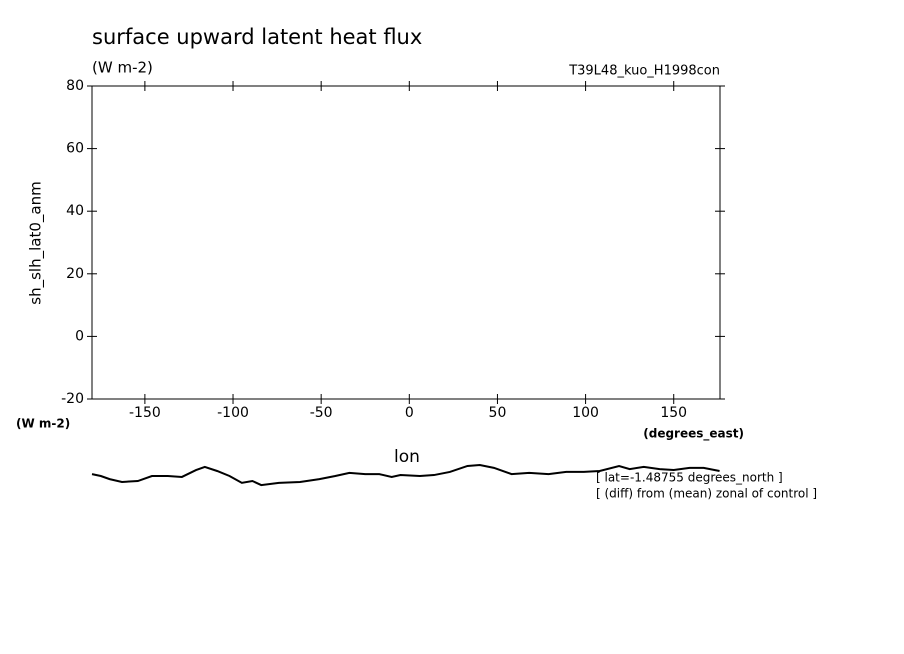 Image resolution: width=904 pixels, height=654 pixels. What do you see at coordinates (693, 434) in the screenshot?
I see `x-units: (degrees_east)` at bounding box center [693, 434].